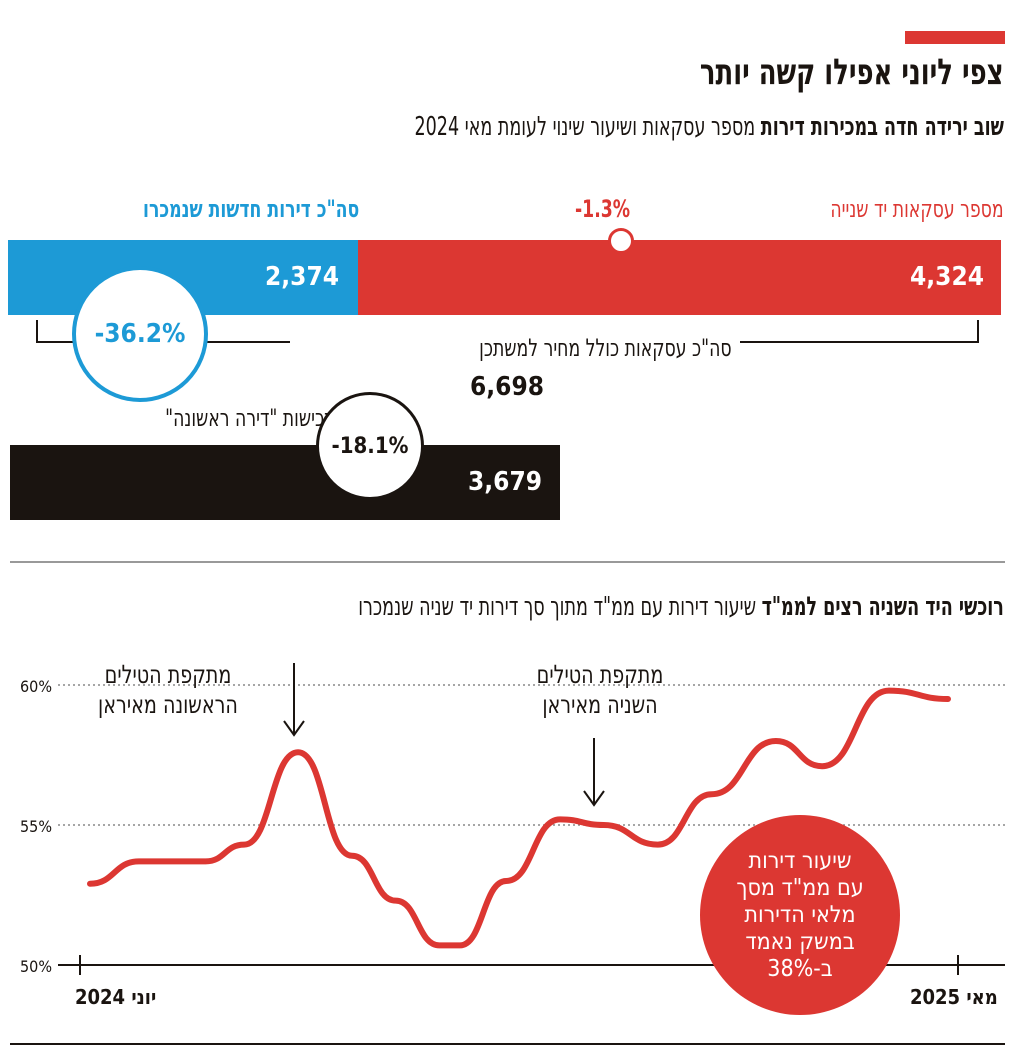  I want to click on new-change: -36.2%, so click(140, 334).